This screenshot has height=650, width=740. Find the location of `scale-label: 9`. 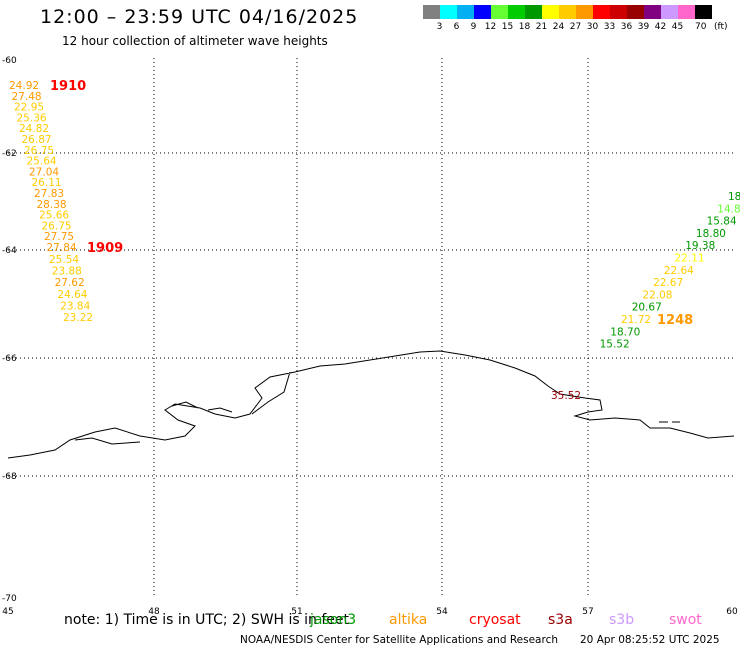

scale-label: 9 is located at coordinates (473, 27).